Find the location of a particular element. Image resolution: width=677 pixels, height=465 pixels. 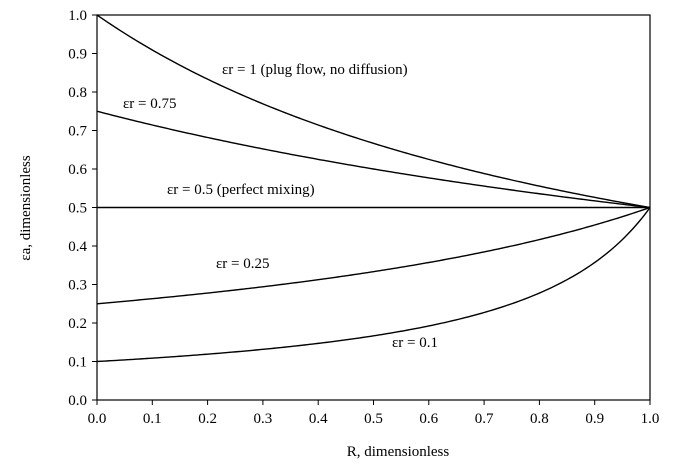

y-tick-label: 0.4 is located at coordinates (77, 247).